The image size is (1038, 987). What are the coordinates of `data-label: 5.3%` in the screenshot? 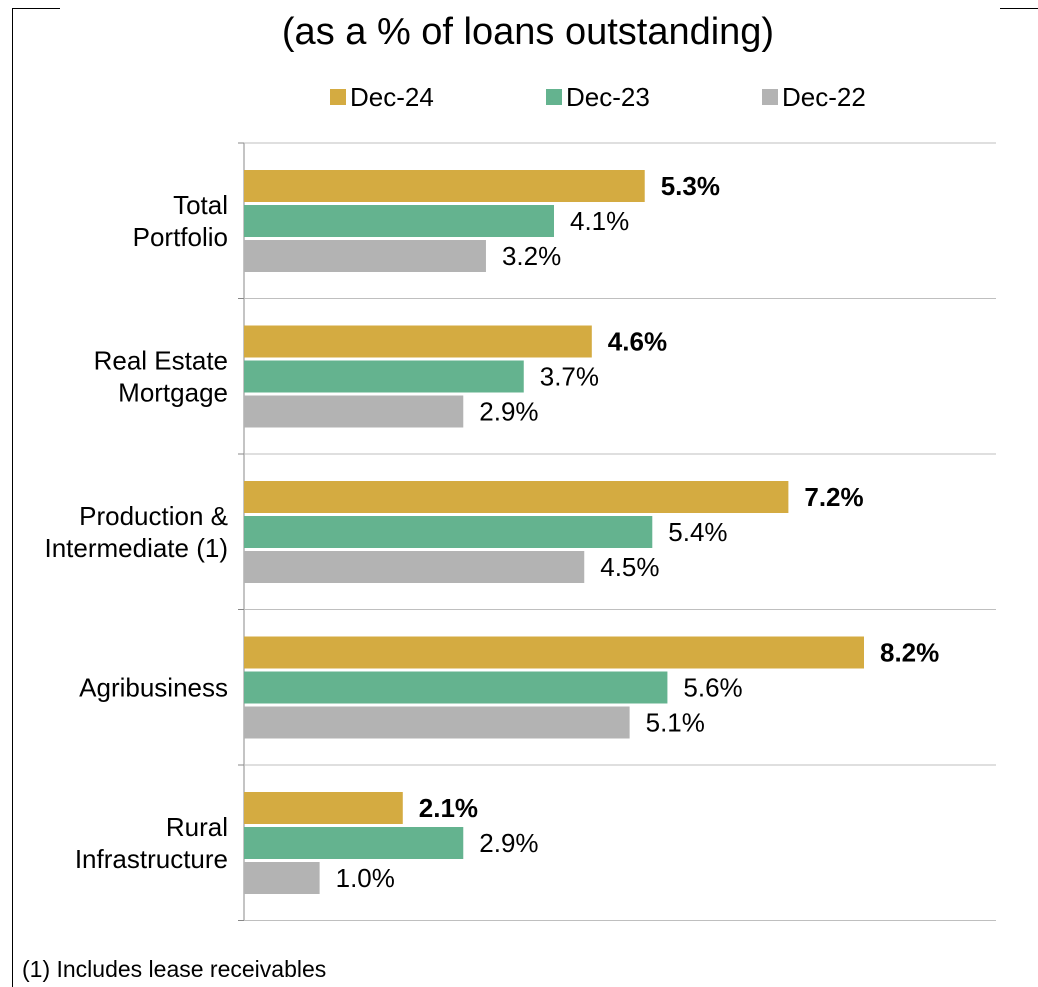 It's located at (690, 186).